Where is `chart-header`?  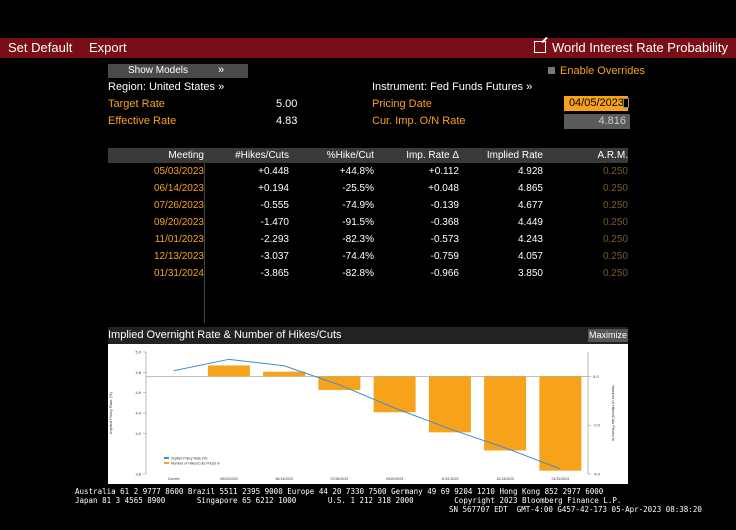
chart-header is located at coordinates (368, 335).